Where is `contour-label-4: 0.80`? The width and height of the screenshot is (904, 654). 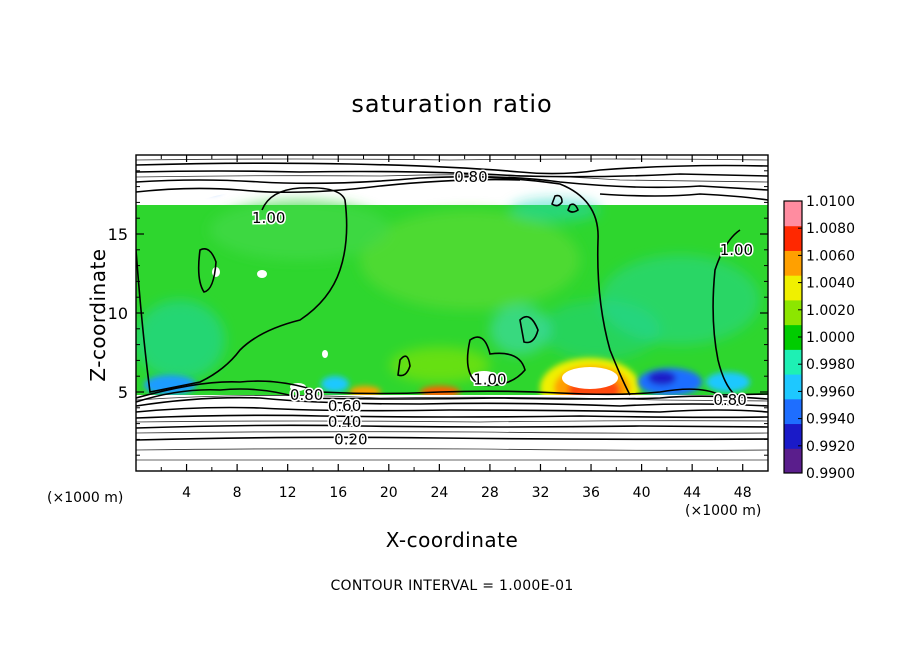 contour-label-4: 0.80 is located at coordinates (306, 395).